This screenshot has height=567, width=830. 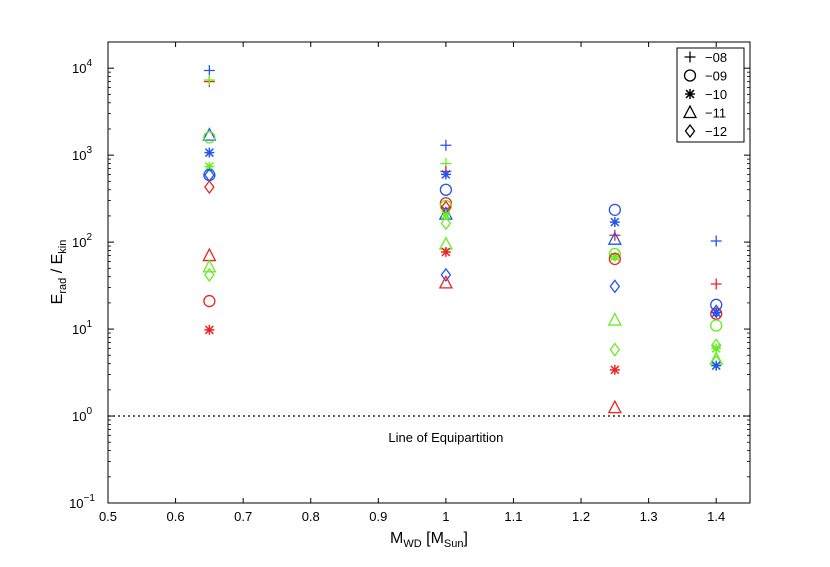 I want to click on legend-marker-star, so click(x=690, y=94).